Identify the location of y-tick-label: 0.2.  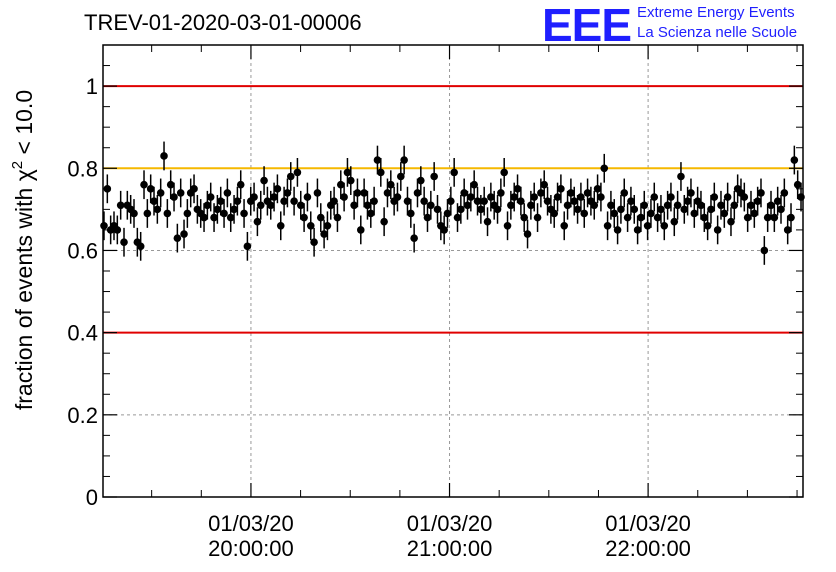
(82, 415).